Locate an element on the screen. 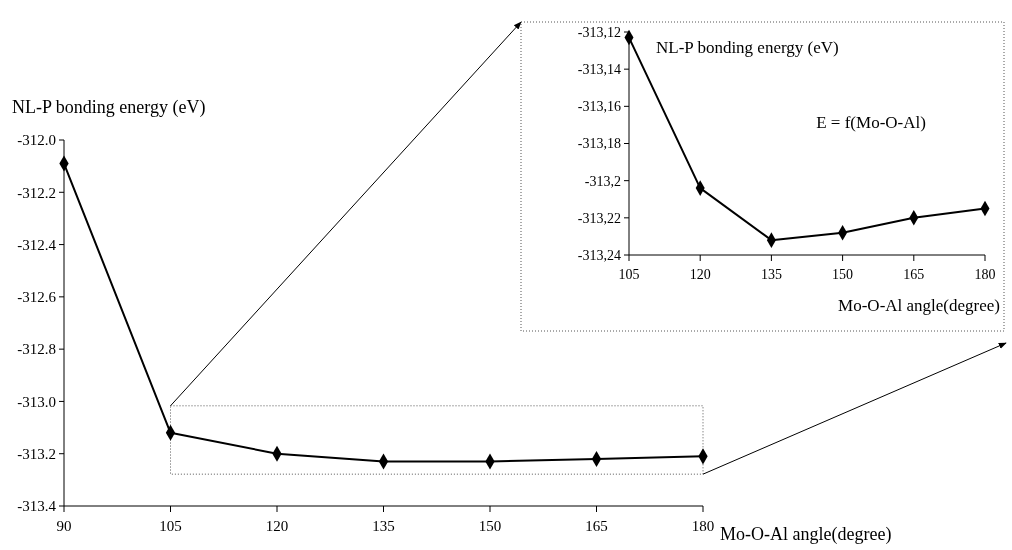 The width and height of the screenshot is (1012, 550). y-tick-label: -312.4 is located at coordinates (37, 244).